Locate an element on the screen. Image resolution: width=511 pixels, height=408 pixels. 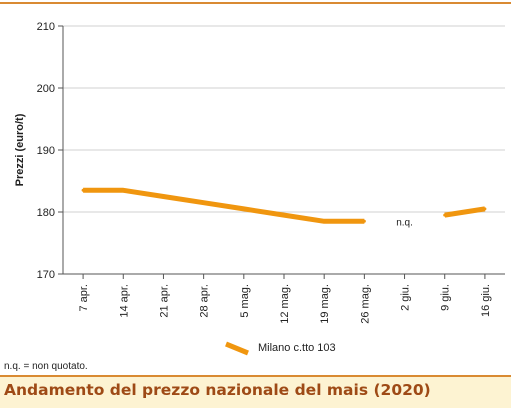
x-tick-label: 12 mag. is located at coordinates (285, 304).